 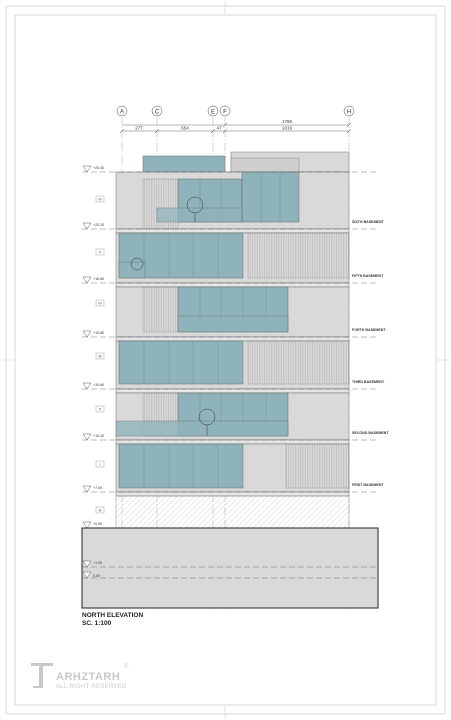 What do you see at coordinates (91, 575) in the screenshot?
I see `level-marker: 0.00` at bounding box center [91, 575].